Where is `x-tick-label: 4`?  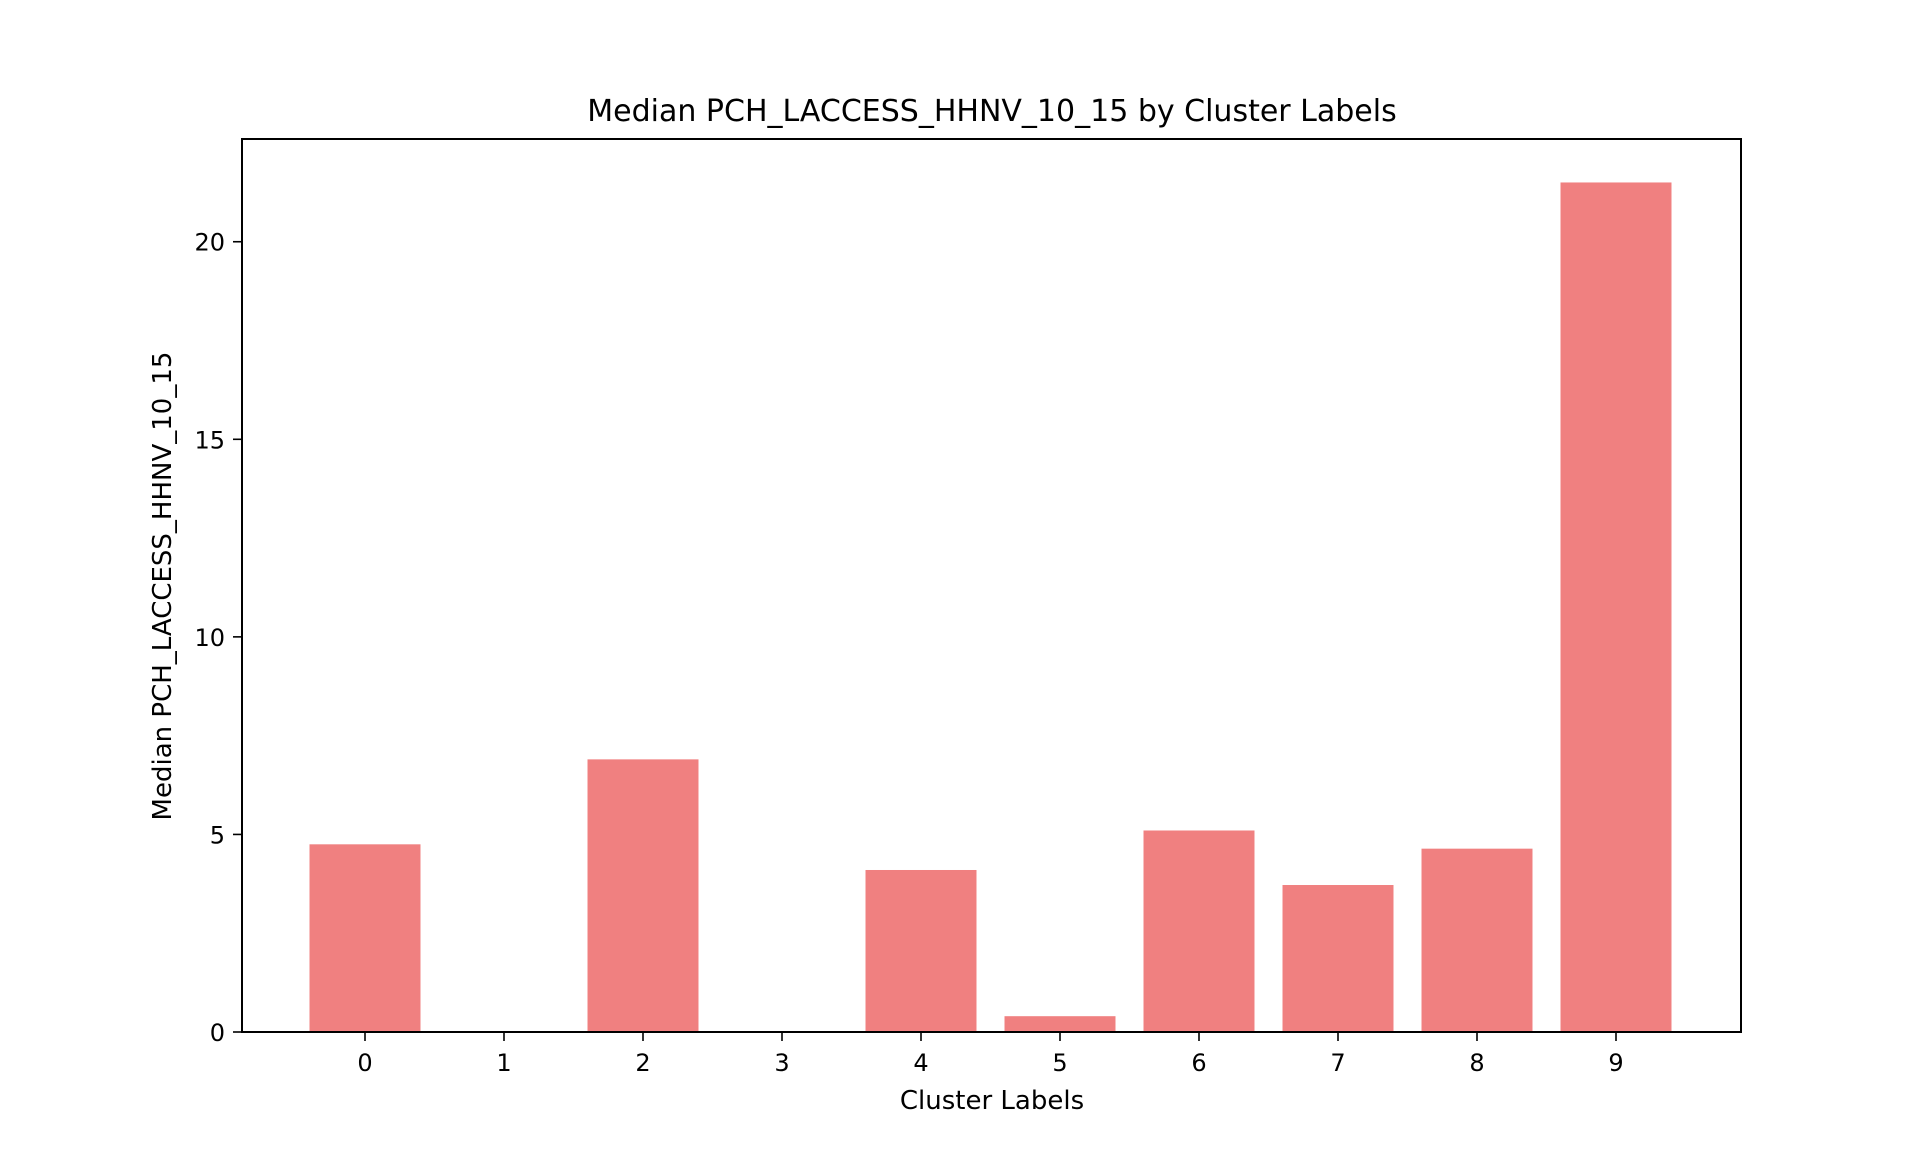 x-tick-label: 4 is located at coordinates (920, 1063).